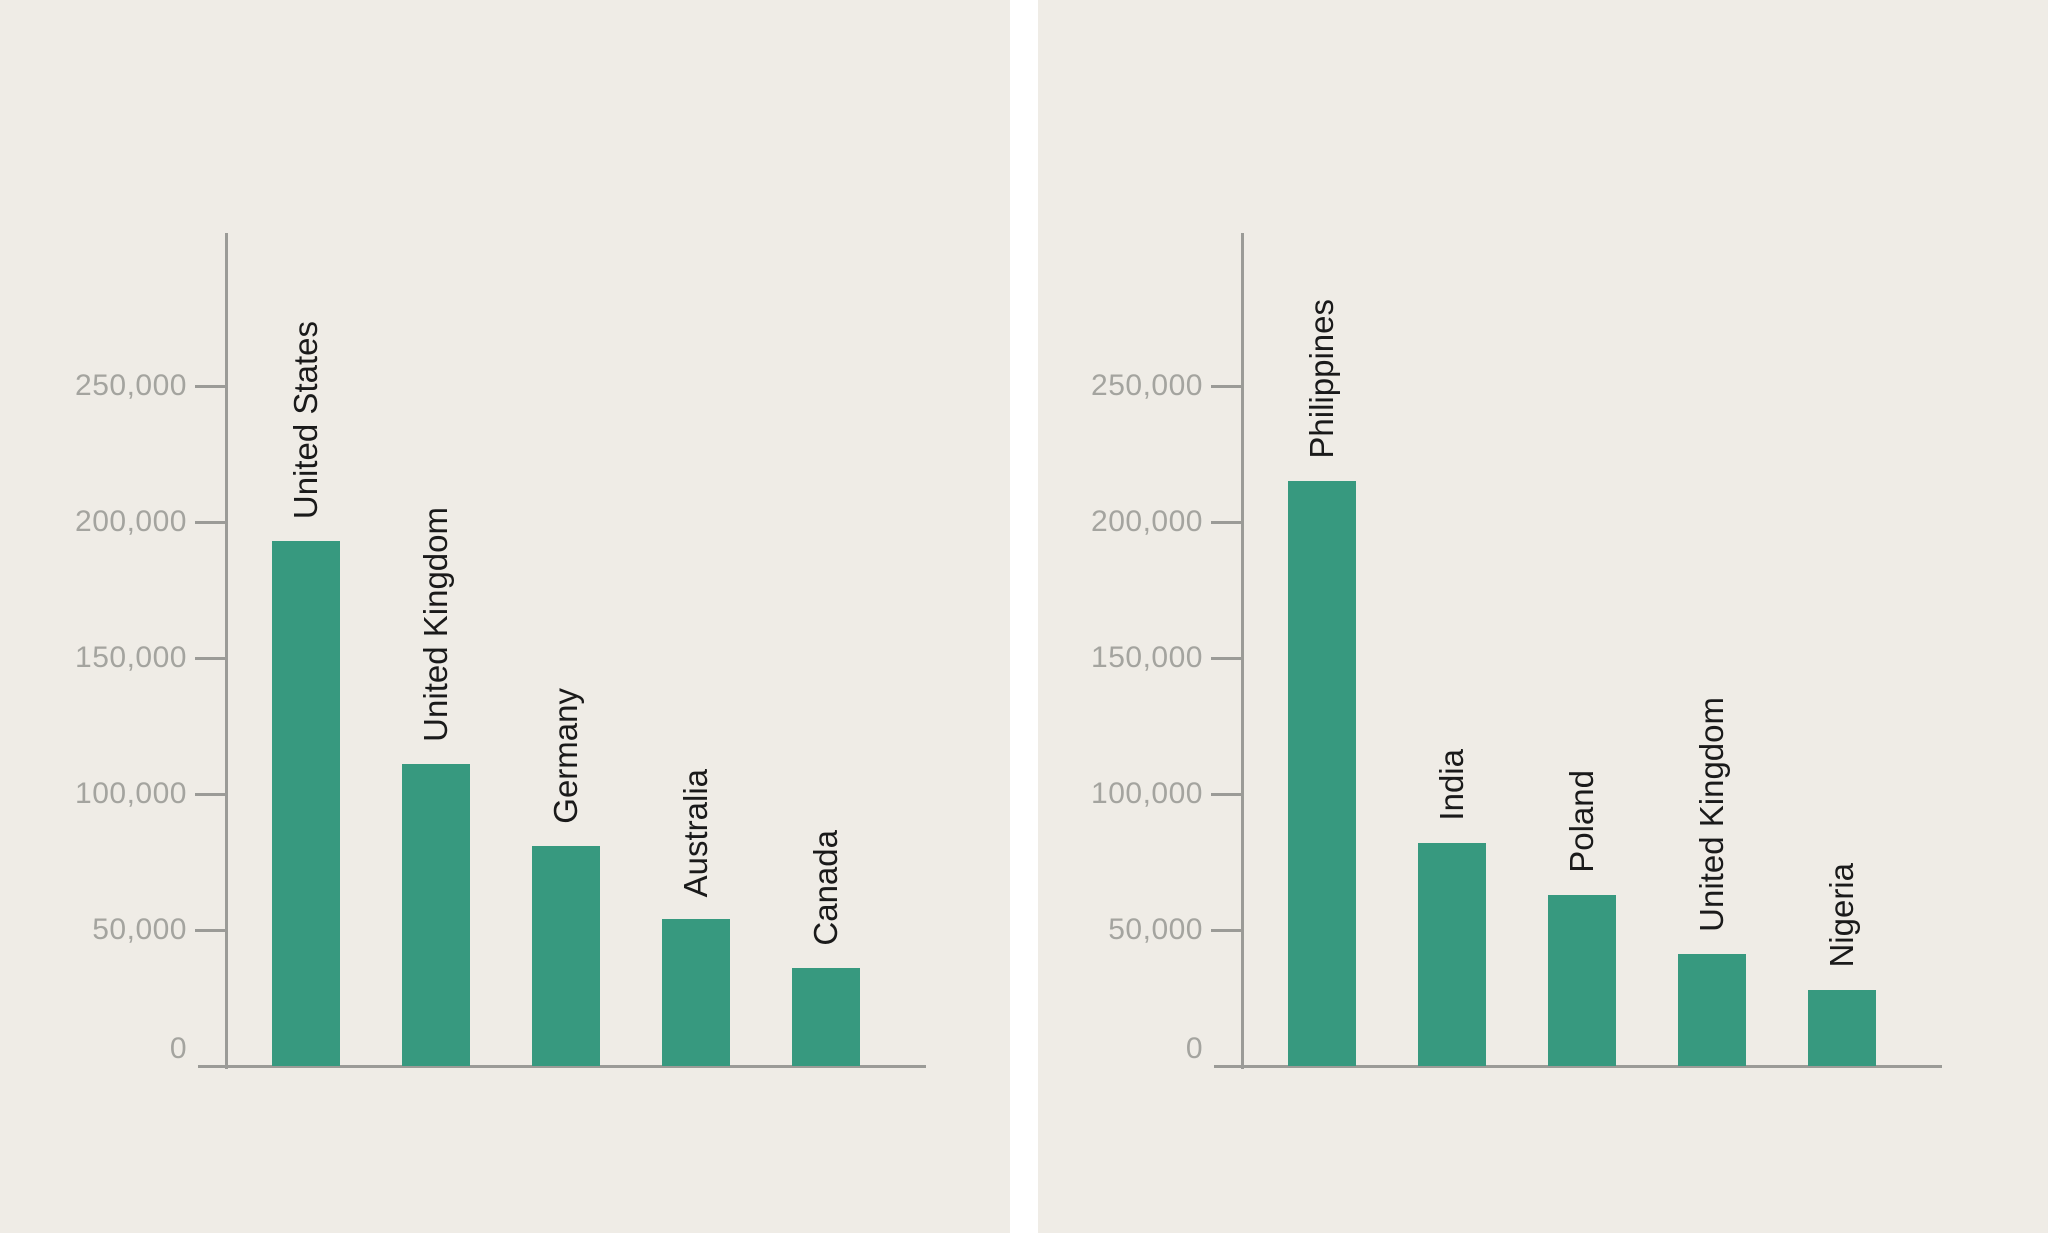 The height and width of the screenshot is (1233, 2048). What do you see at coordinates (1451, 785) in the screenshot?
I see `bar-category-label: India` at bounding box center [1451, 785].